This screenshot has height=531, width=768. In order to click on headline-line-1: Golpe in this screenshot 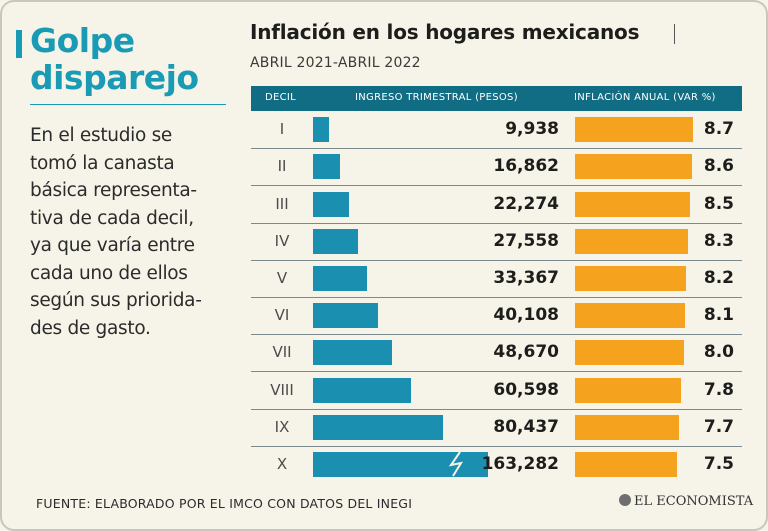, I will do `click(82, 40)`.